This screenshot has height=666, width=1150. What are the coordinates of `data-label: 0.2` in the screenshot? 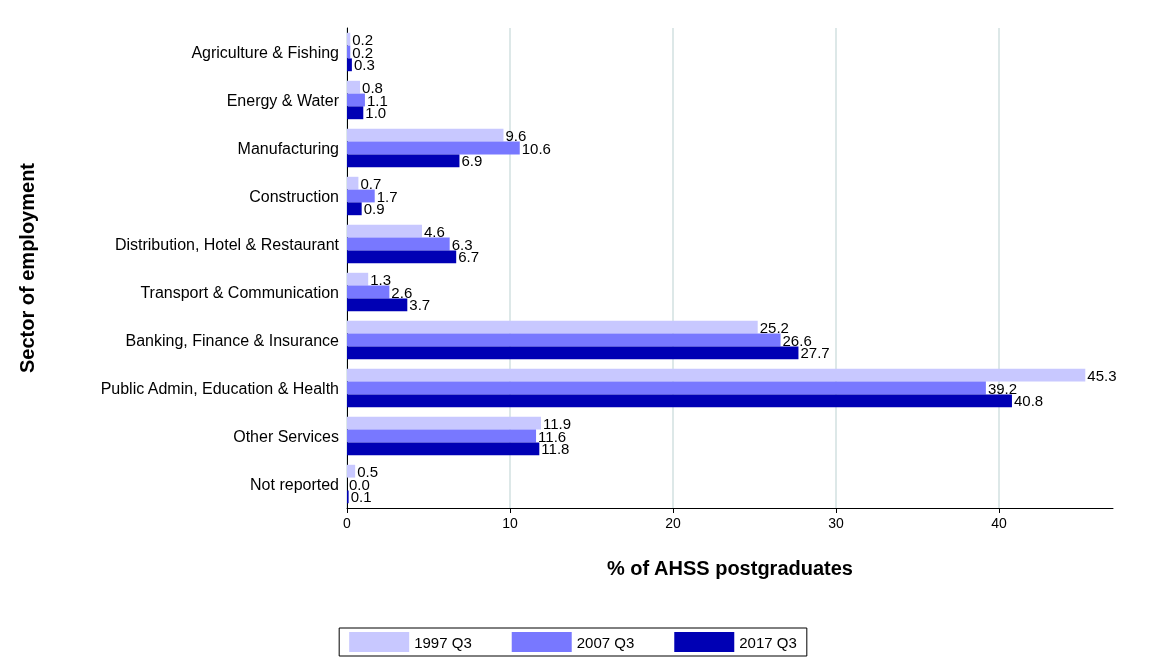 It's located at (363, 39).